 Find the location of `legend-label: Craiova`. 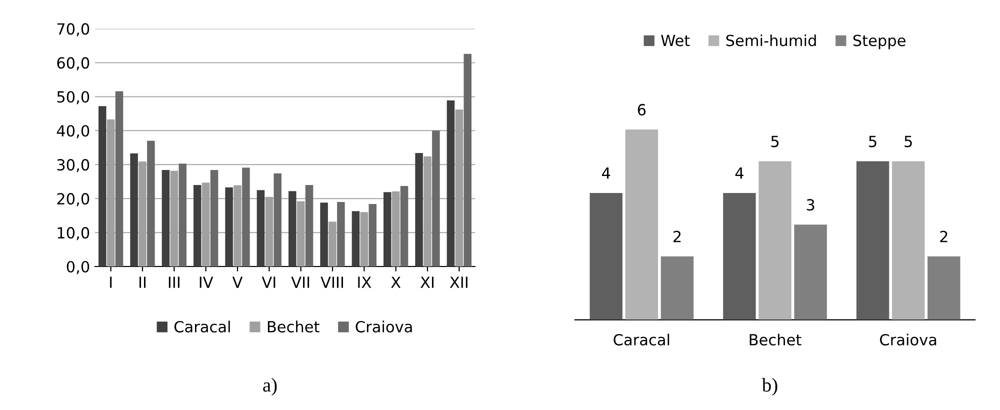

legend-label: Craiova is located at coordinates (384, 326).